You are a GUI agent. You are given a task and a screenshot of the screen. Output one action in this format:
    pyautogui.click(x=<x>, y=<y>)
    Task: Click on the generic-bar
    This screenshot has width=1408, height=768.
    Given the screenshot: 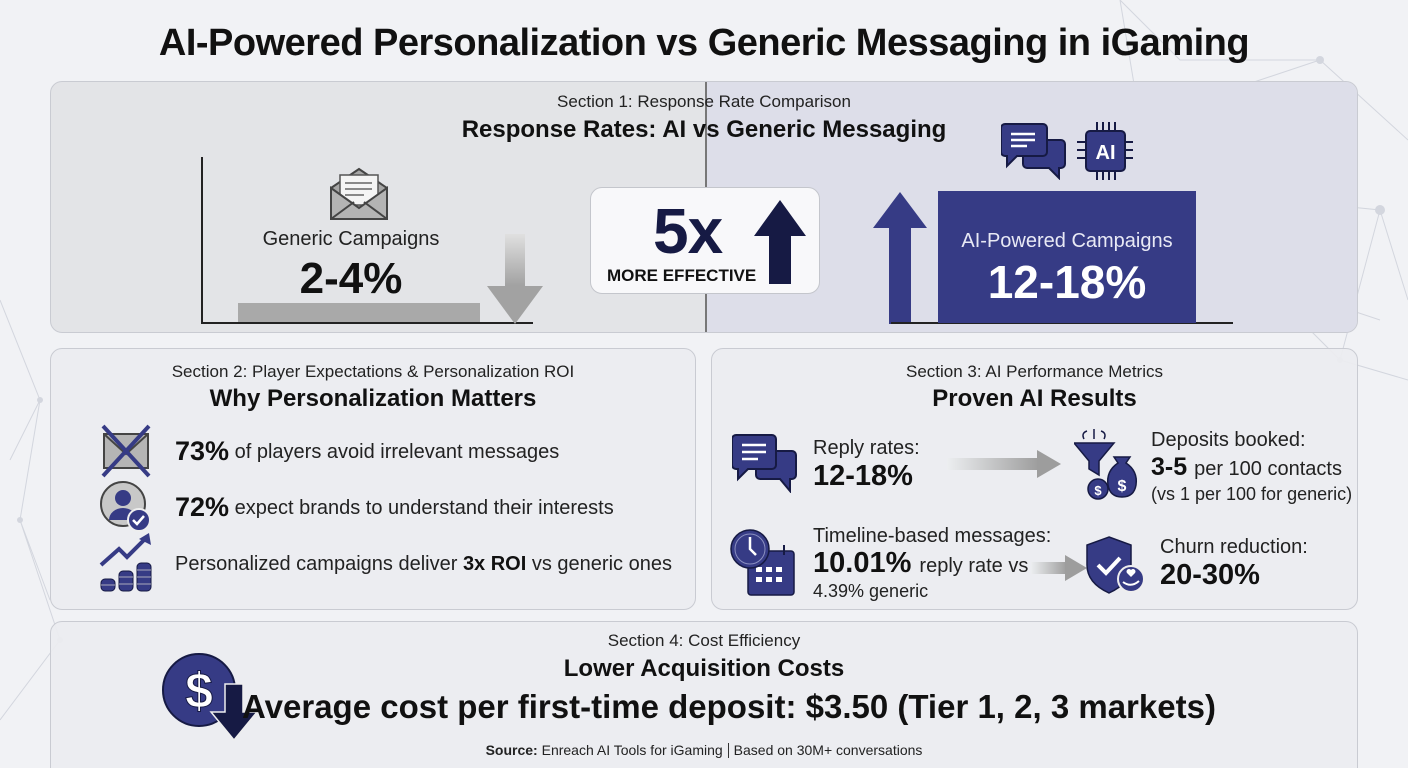 What is the action you would take?
    pyautogui.click(x=359, y=312)
    